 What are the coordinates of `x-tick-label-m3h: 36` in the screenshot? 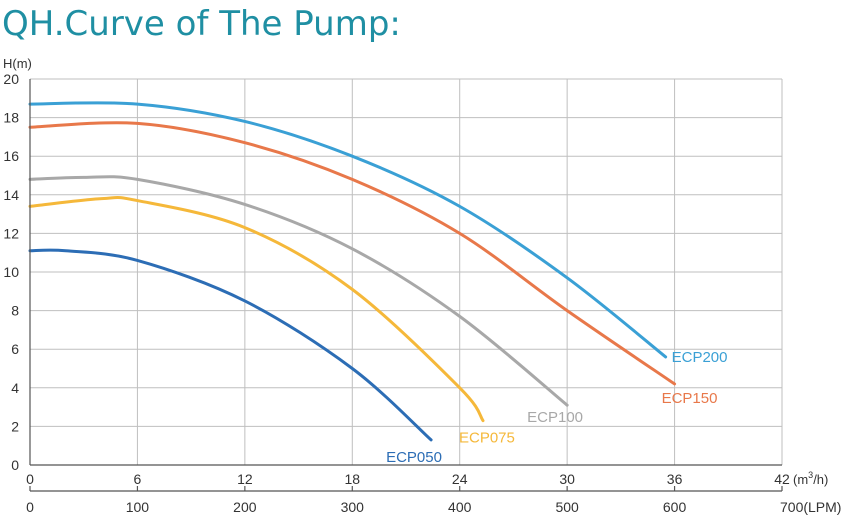 It's located at (675, 479).